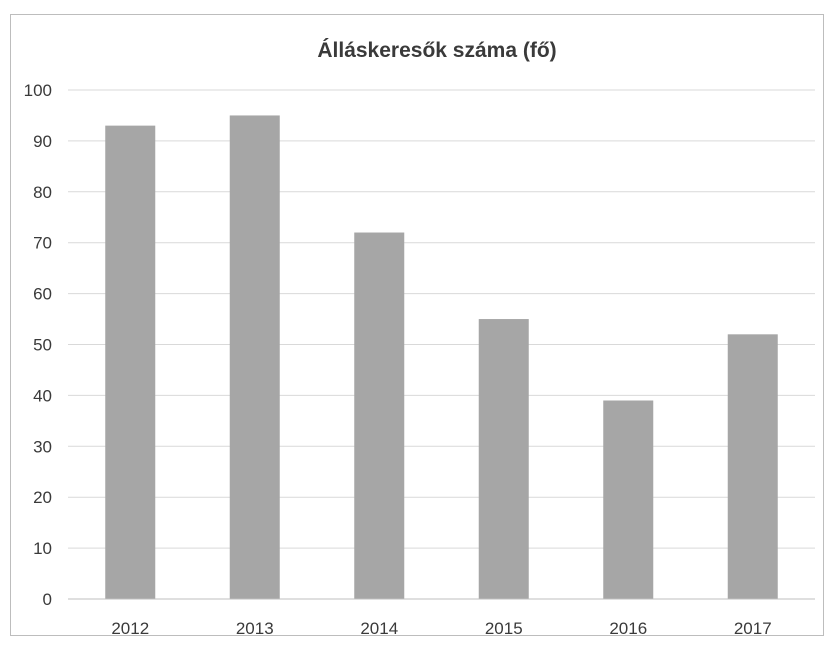 This screenshot has width=834, height=645. I want to click on y-tick-label: 0, so click(47, 599).